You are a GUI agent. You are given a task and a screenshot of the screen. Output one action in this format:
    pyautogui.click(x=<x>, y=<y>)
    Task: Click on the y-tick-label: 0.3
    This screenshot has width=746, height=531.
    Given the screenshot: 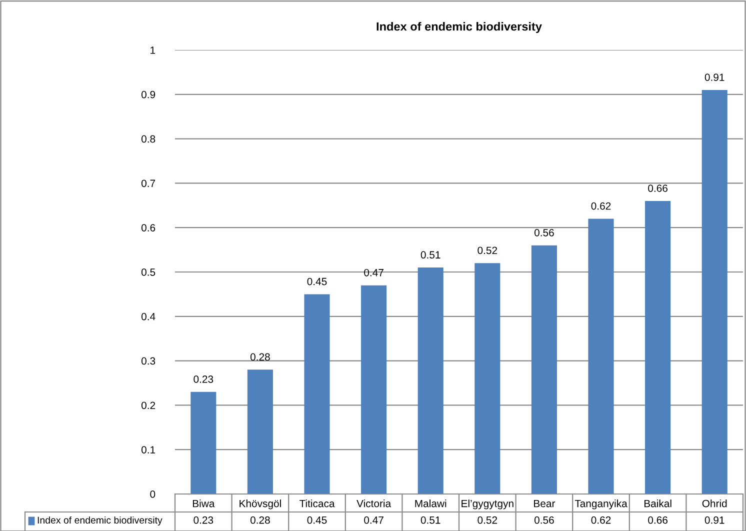 What is the action you would take?
    pyautogui.click(x=148, y=361)
    